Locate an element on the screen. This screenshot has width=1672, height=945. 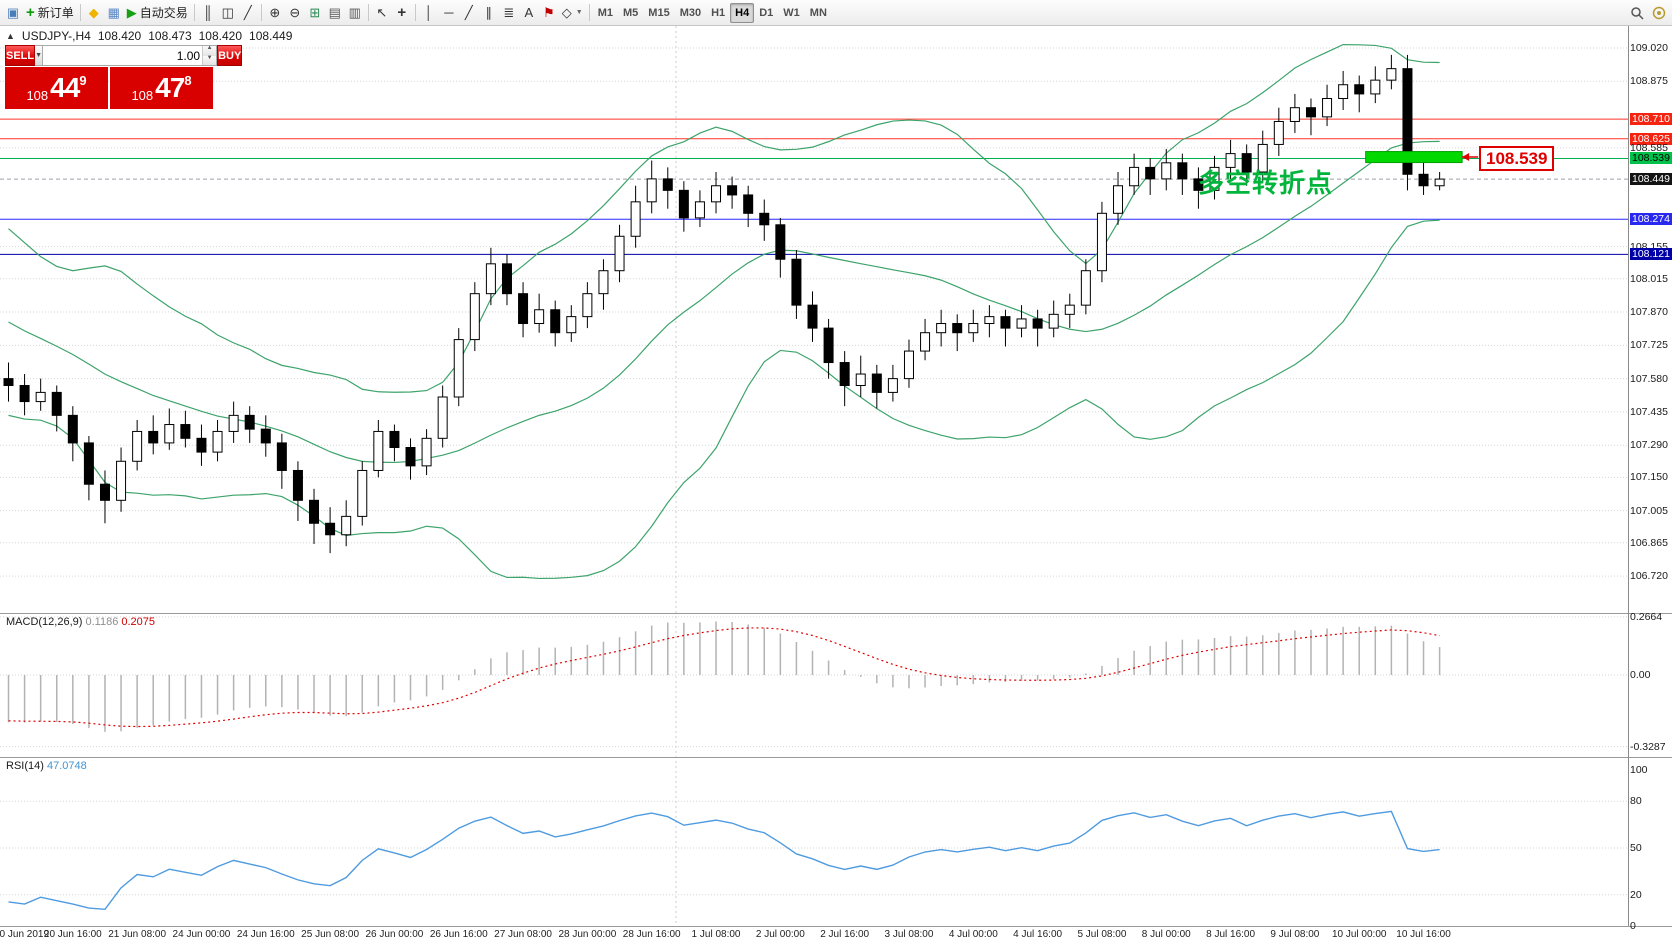
trendline-icon: ╱ is located at coordinates (468, 12).